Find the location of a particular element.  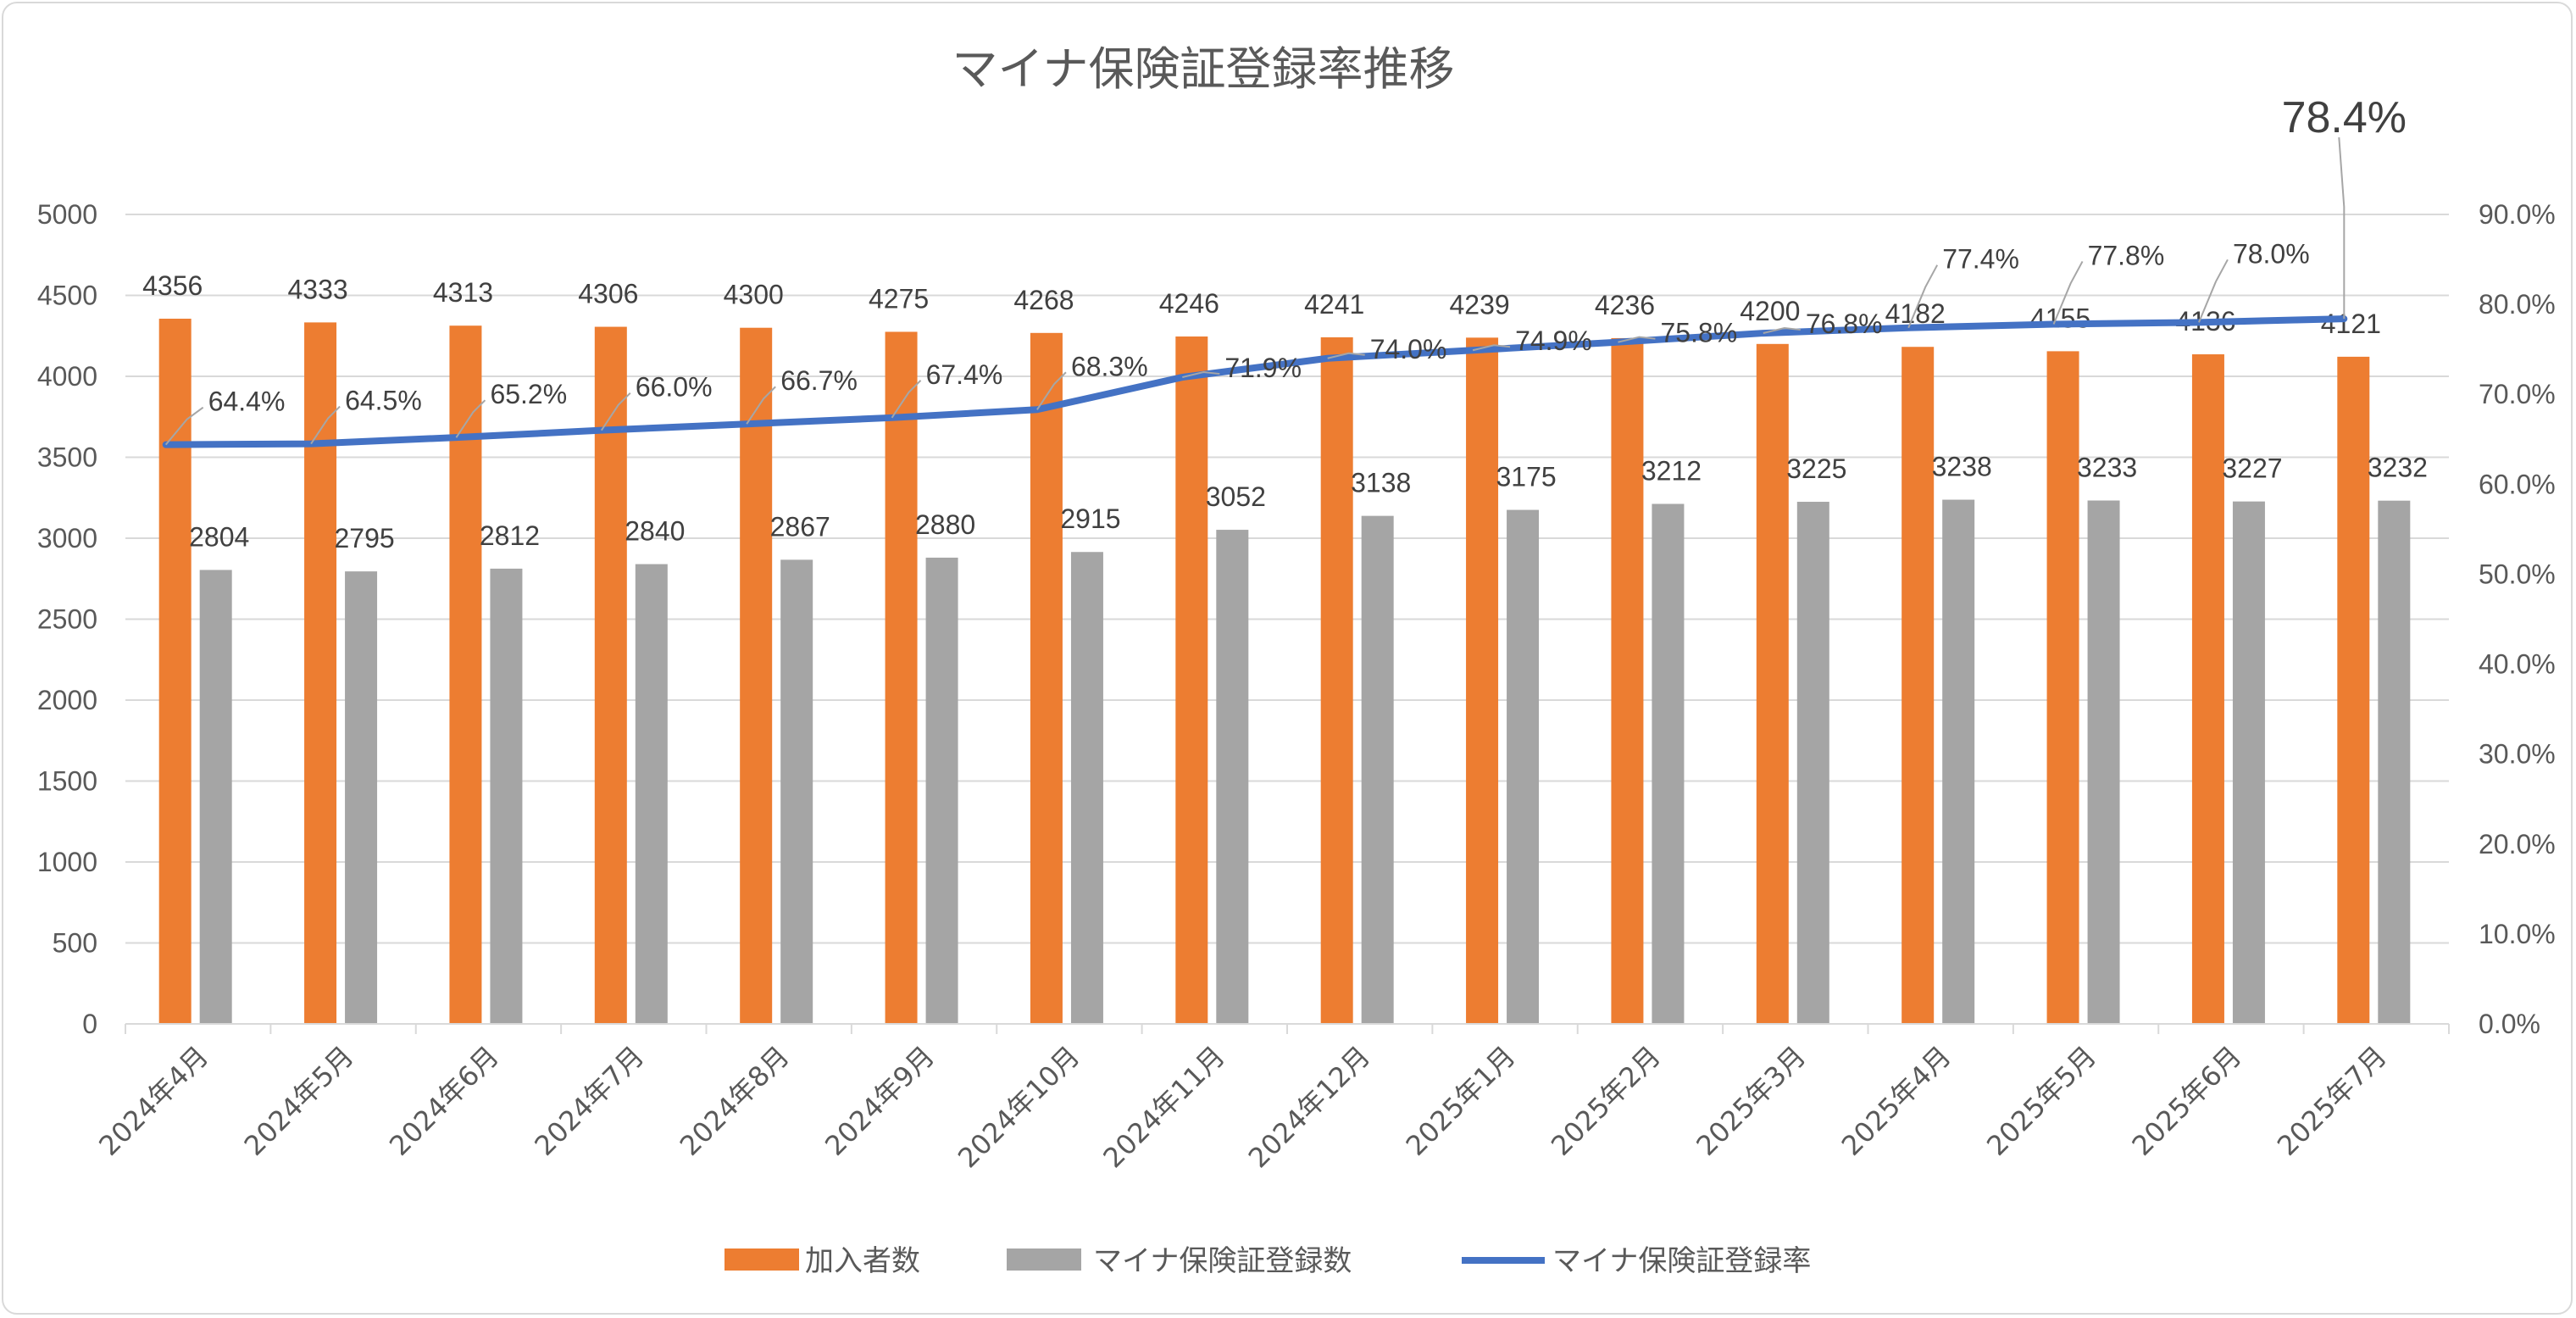

bar-label-enrolled: 4313 is located at coordinates (463, 292).